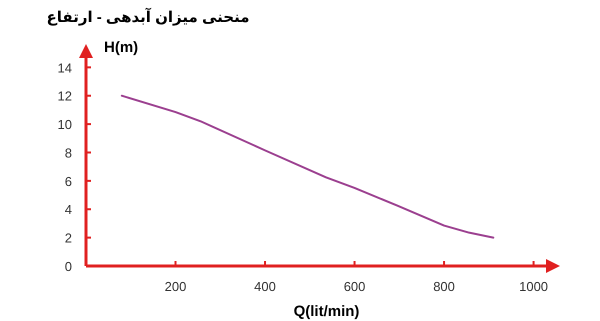 Image resolution: width=600 pixels, height=321 pixels. What do you see at coordinates (175, 286) in the screenshot?
I see `x-tick-label: 200` at bounding box center [175, 286].